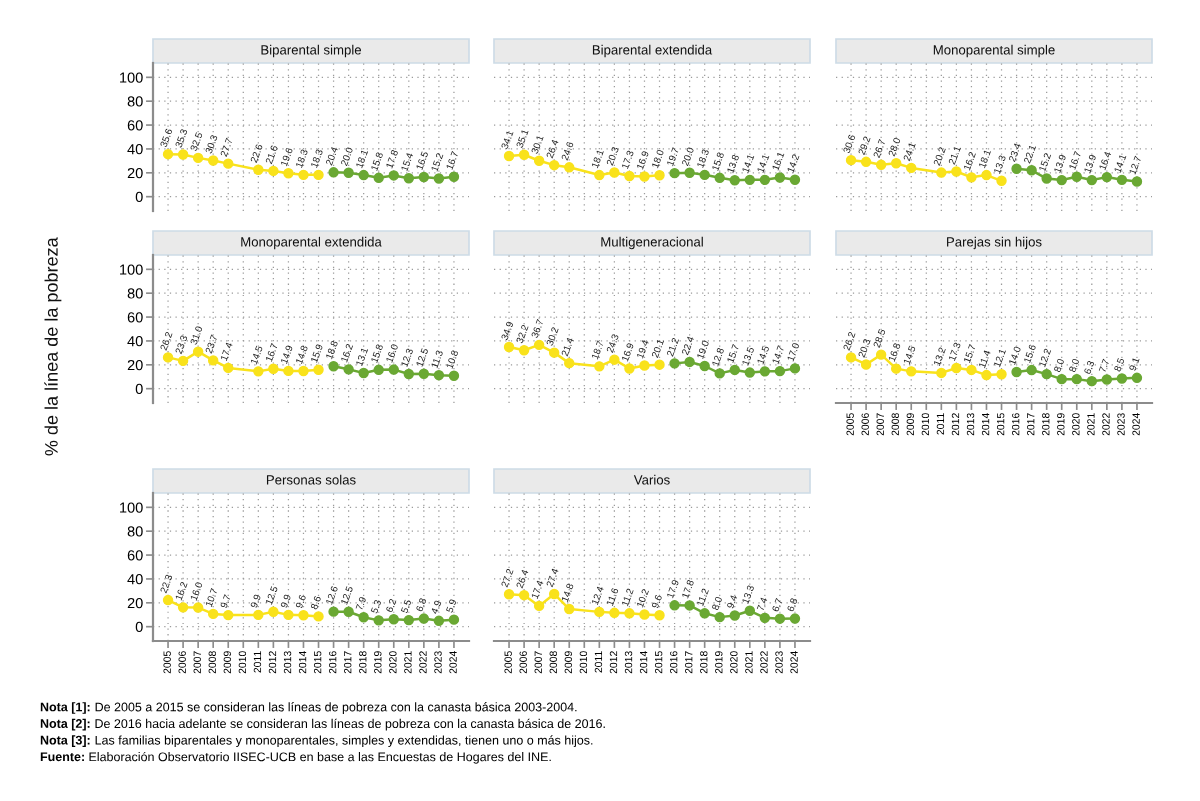  What do you see at coordinates (316, 741) in the screenshot?
I see `text: Nota [3]: Las familias biparentales y monoparentales, simples y extendidas, tienen uno o más hijos.` at bounding box center [316, 741].